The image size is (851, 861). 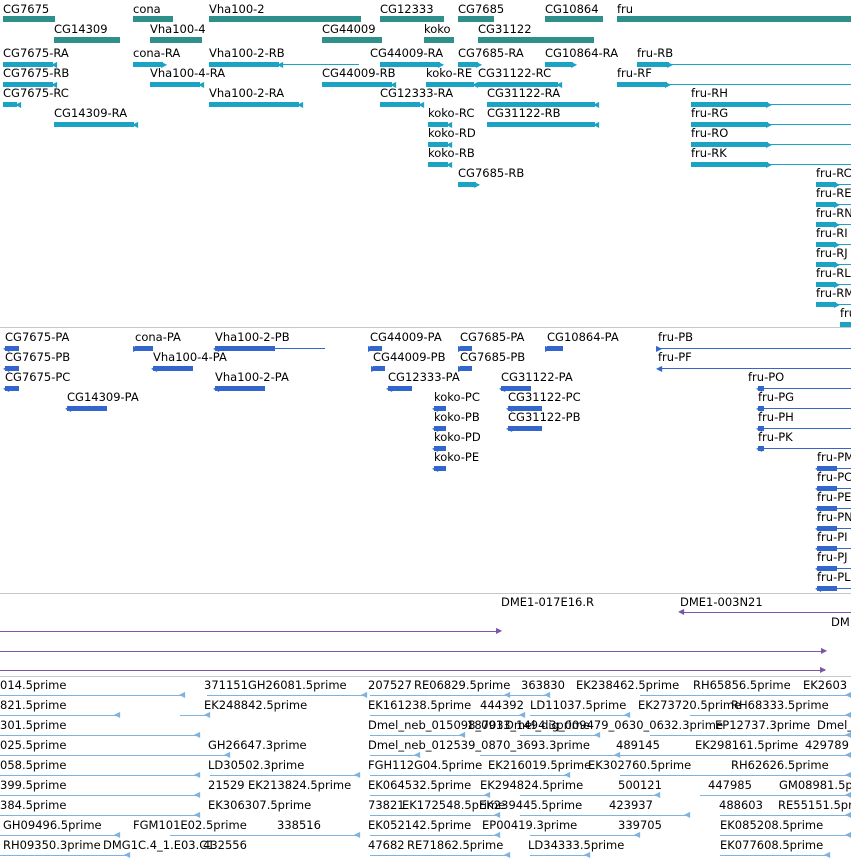 I want to click on protein-feature-koko-pd, so click(x=440, y=448).